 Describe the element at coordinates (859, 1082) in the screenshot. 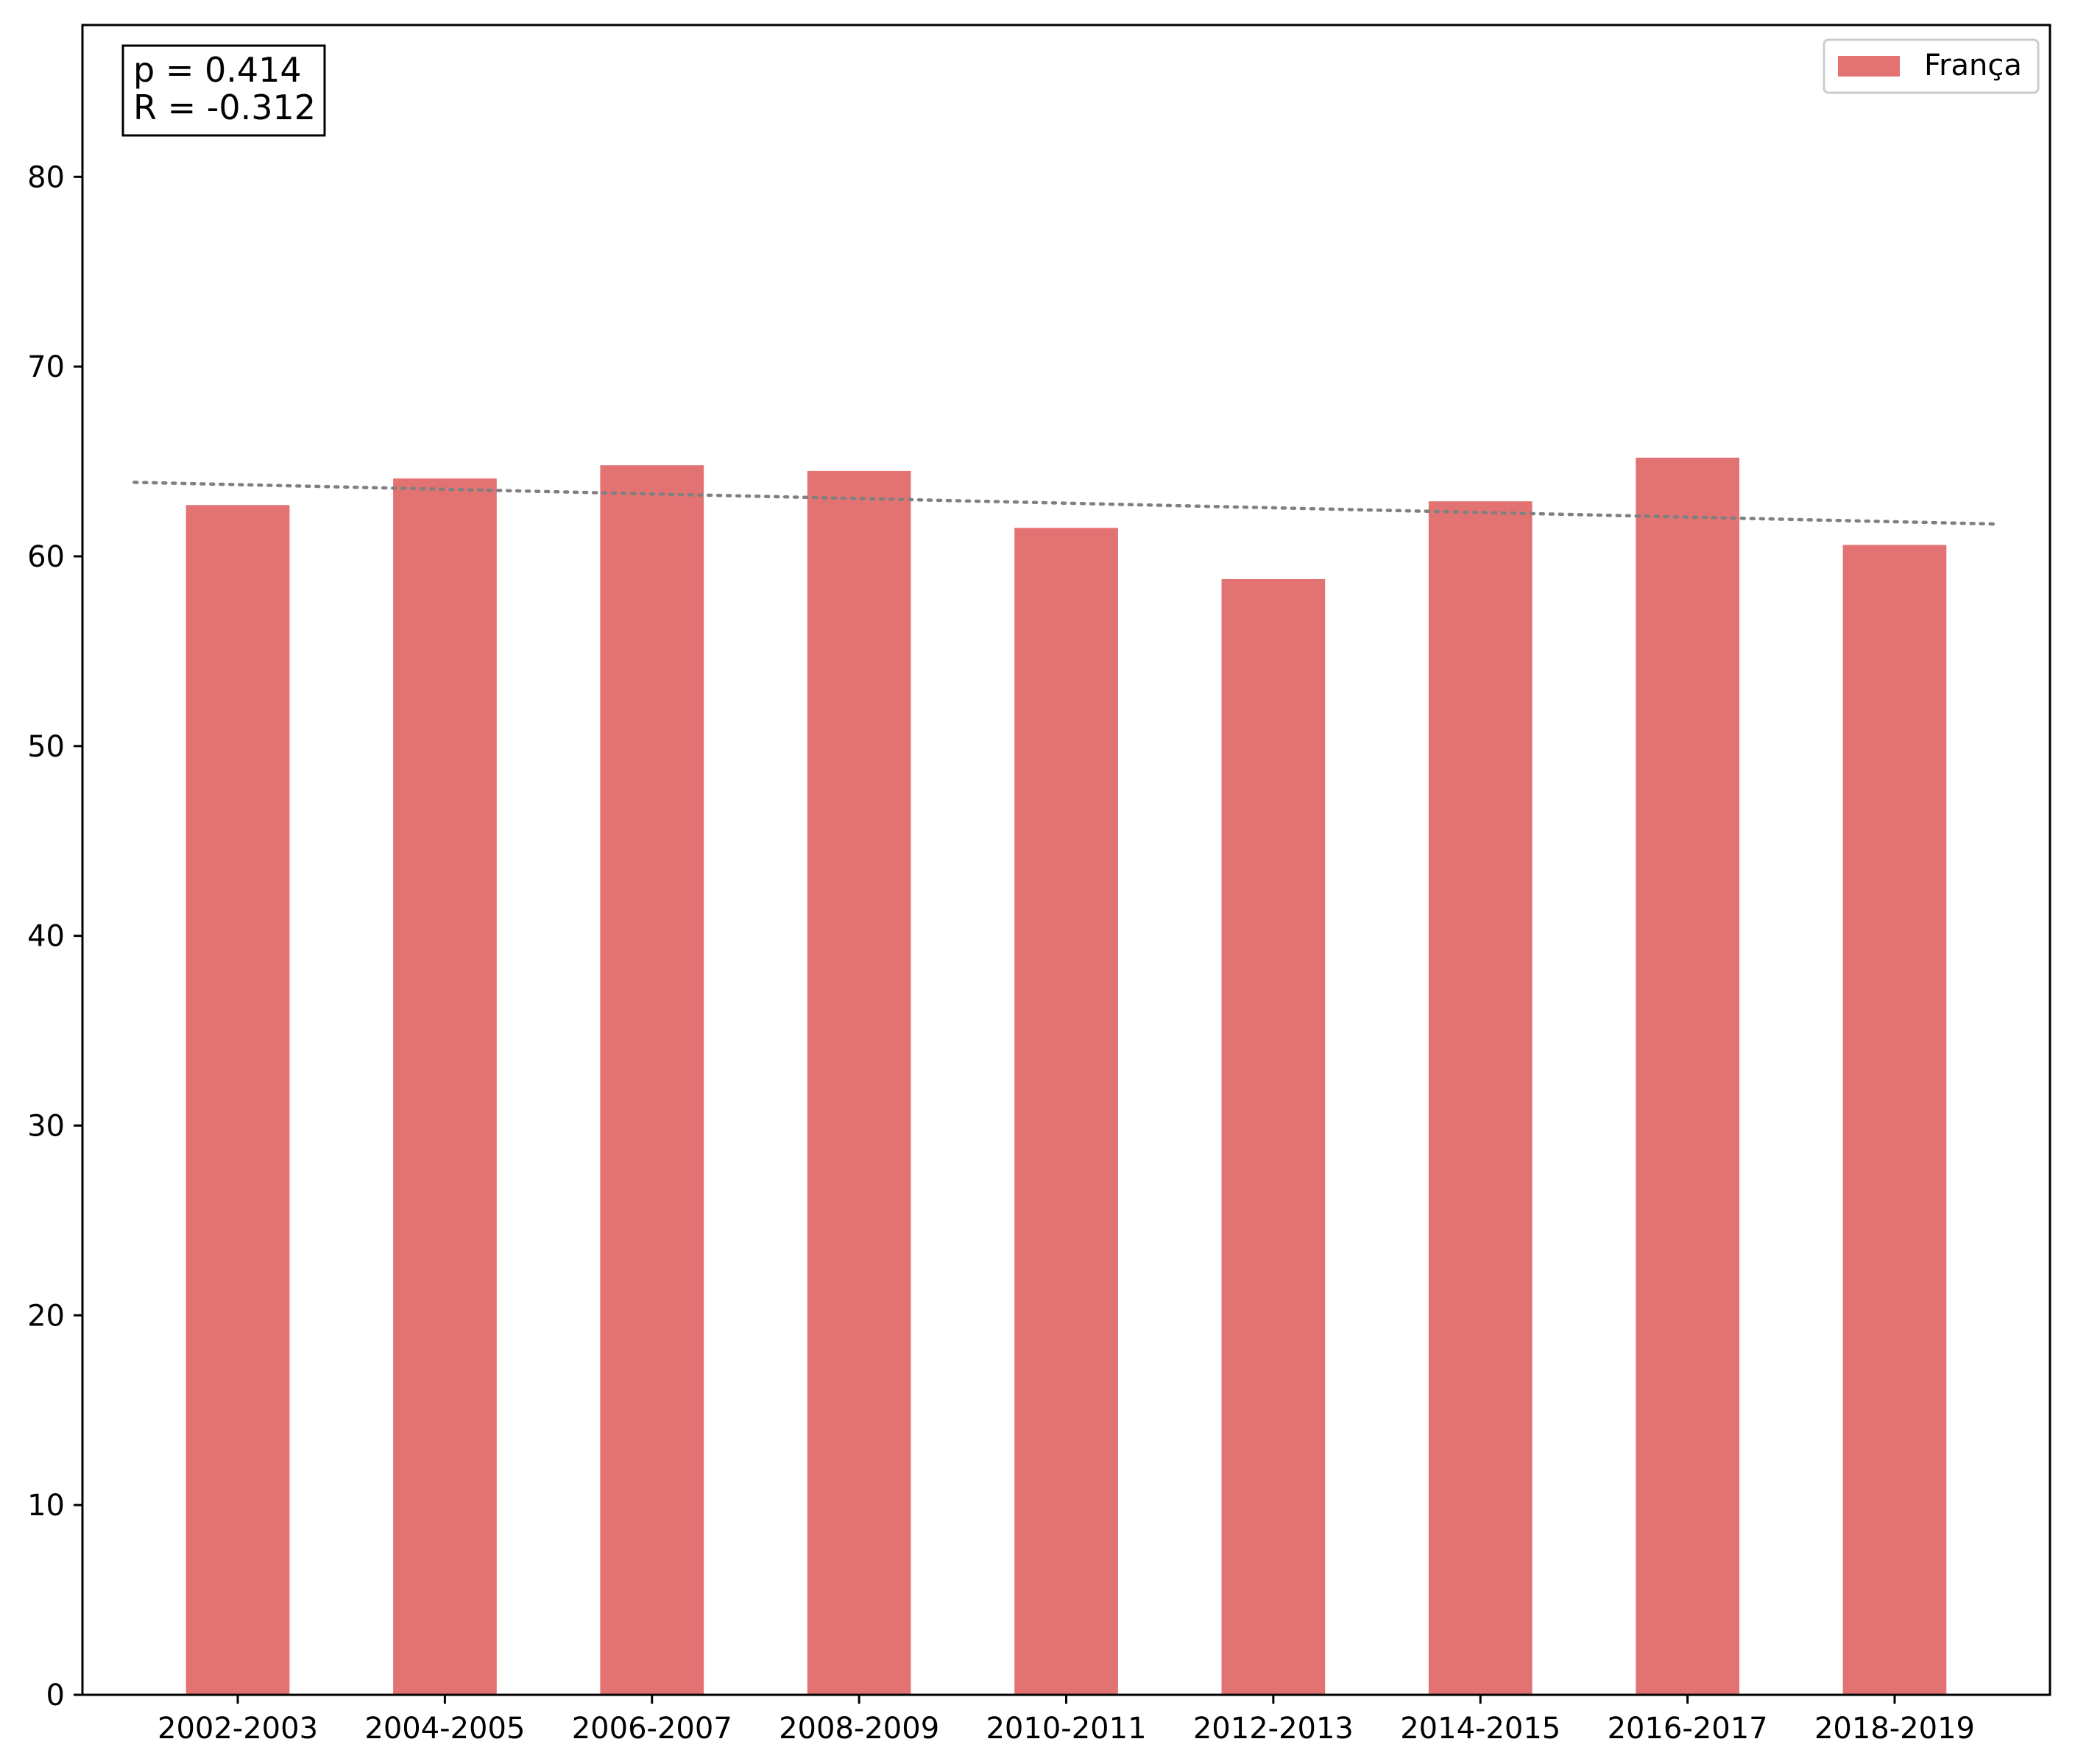

I see `bar-2008-2009` at that location.